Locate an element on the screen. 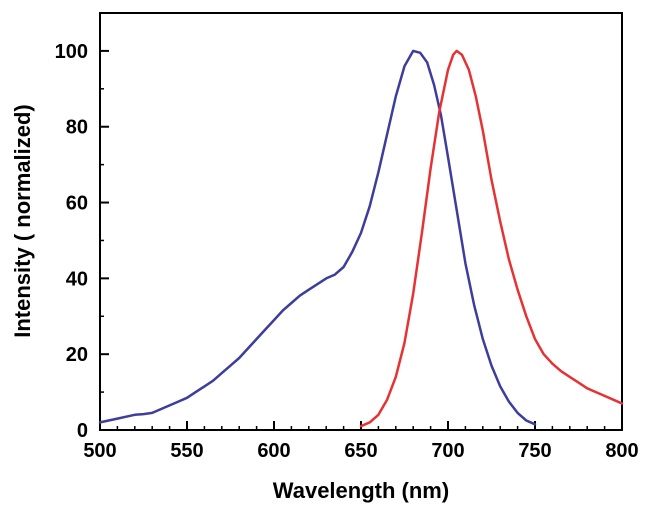 The image size is (650, 521). x-axis-label: Wavelength (nm) is located at coordinates (361, 490).